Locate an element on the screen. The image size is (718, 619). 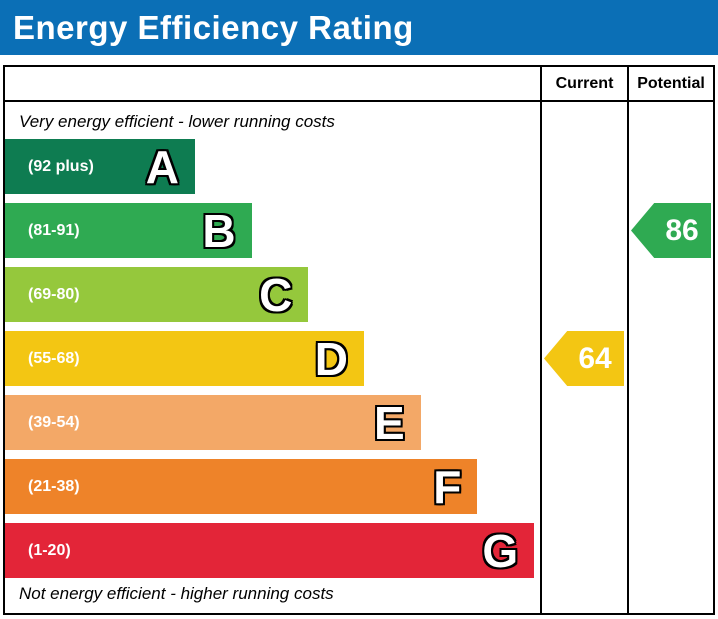
band-range-label: (39-54) is located at coordinates (54, 422).